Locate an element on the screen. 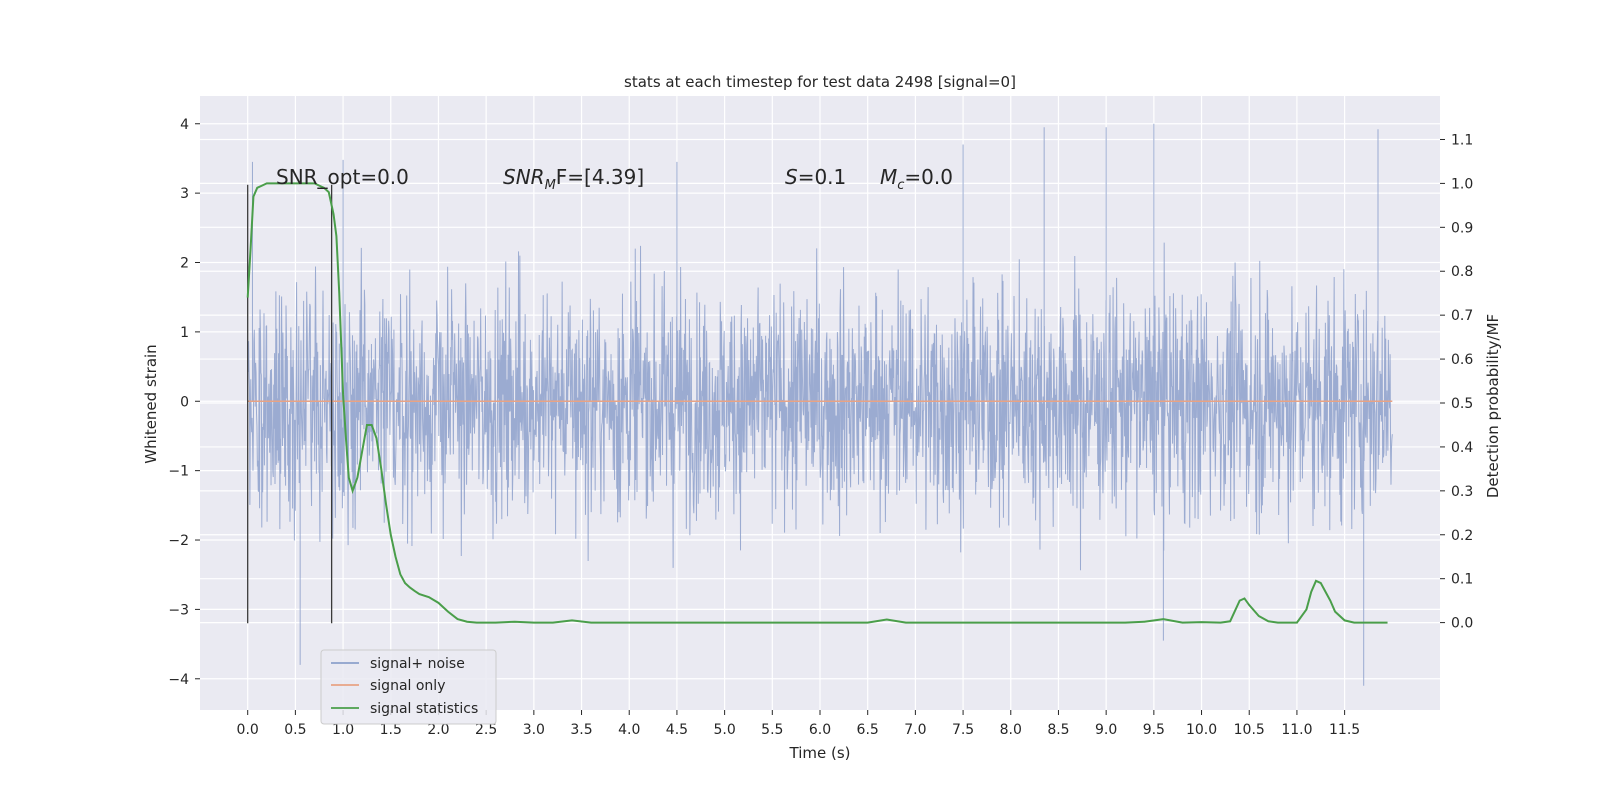 The height and width of the screenshot is (800, 1600). left-y-axis-label: Whitened strain is located at coordinates (151, 403).